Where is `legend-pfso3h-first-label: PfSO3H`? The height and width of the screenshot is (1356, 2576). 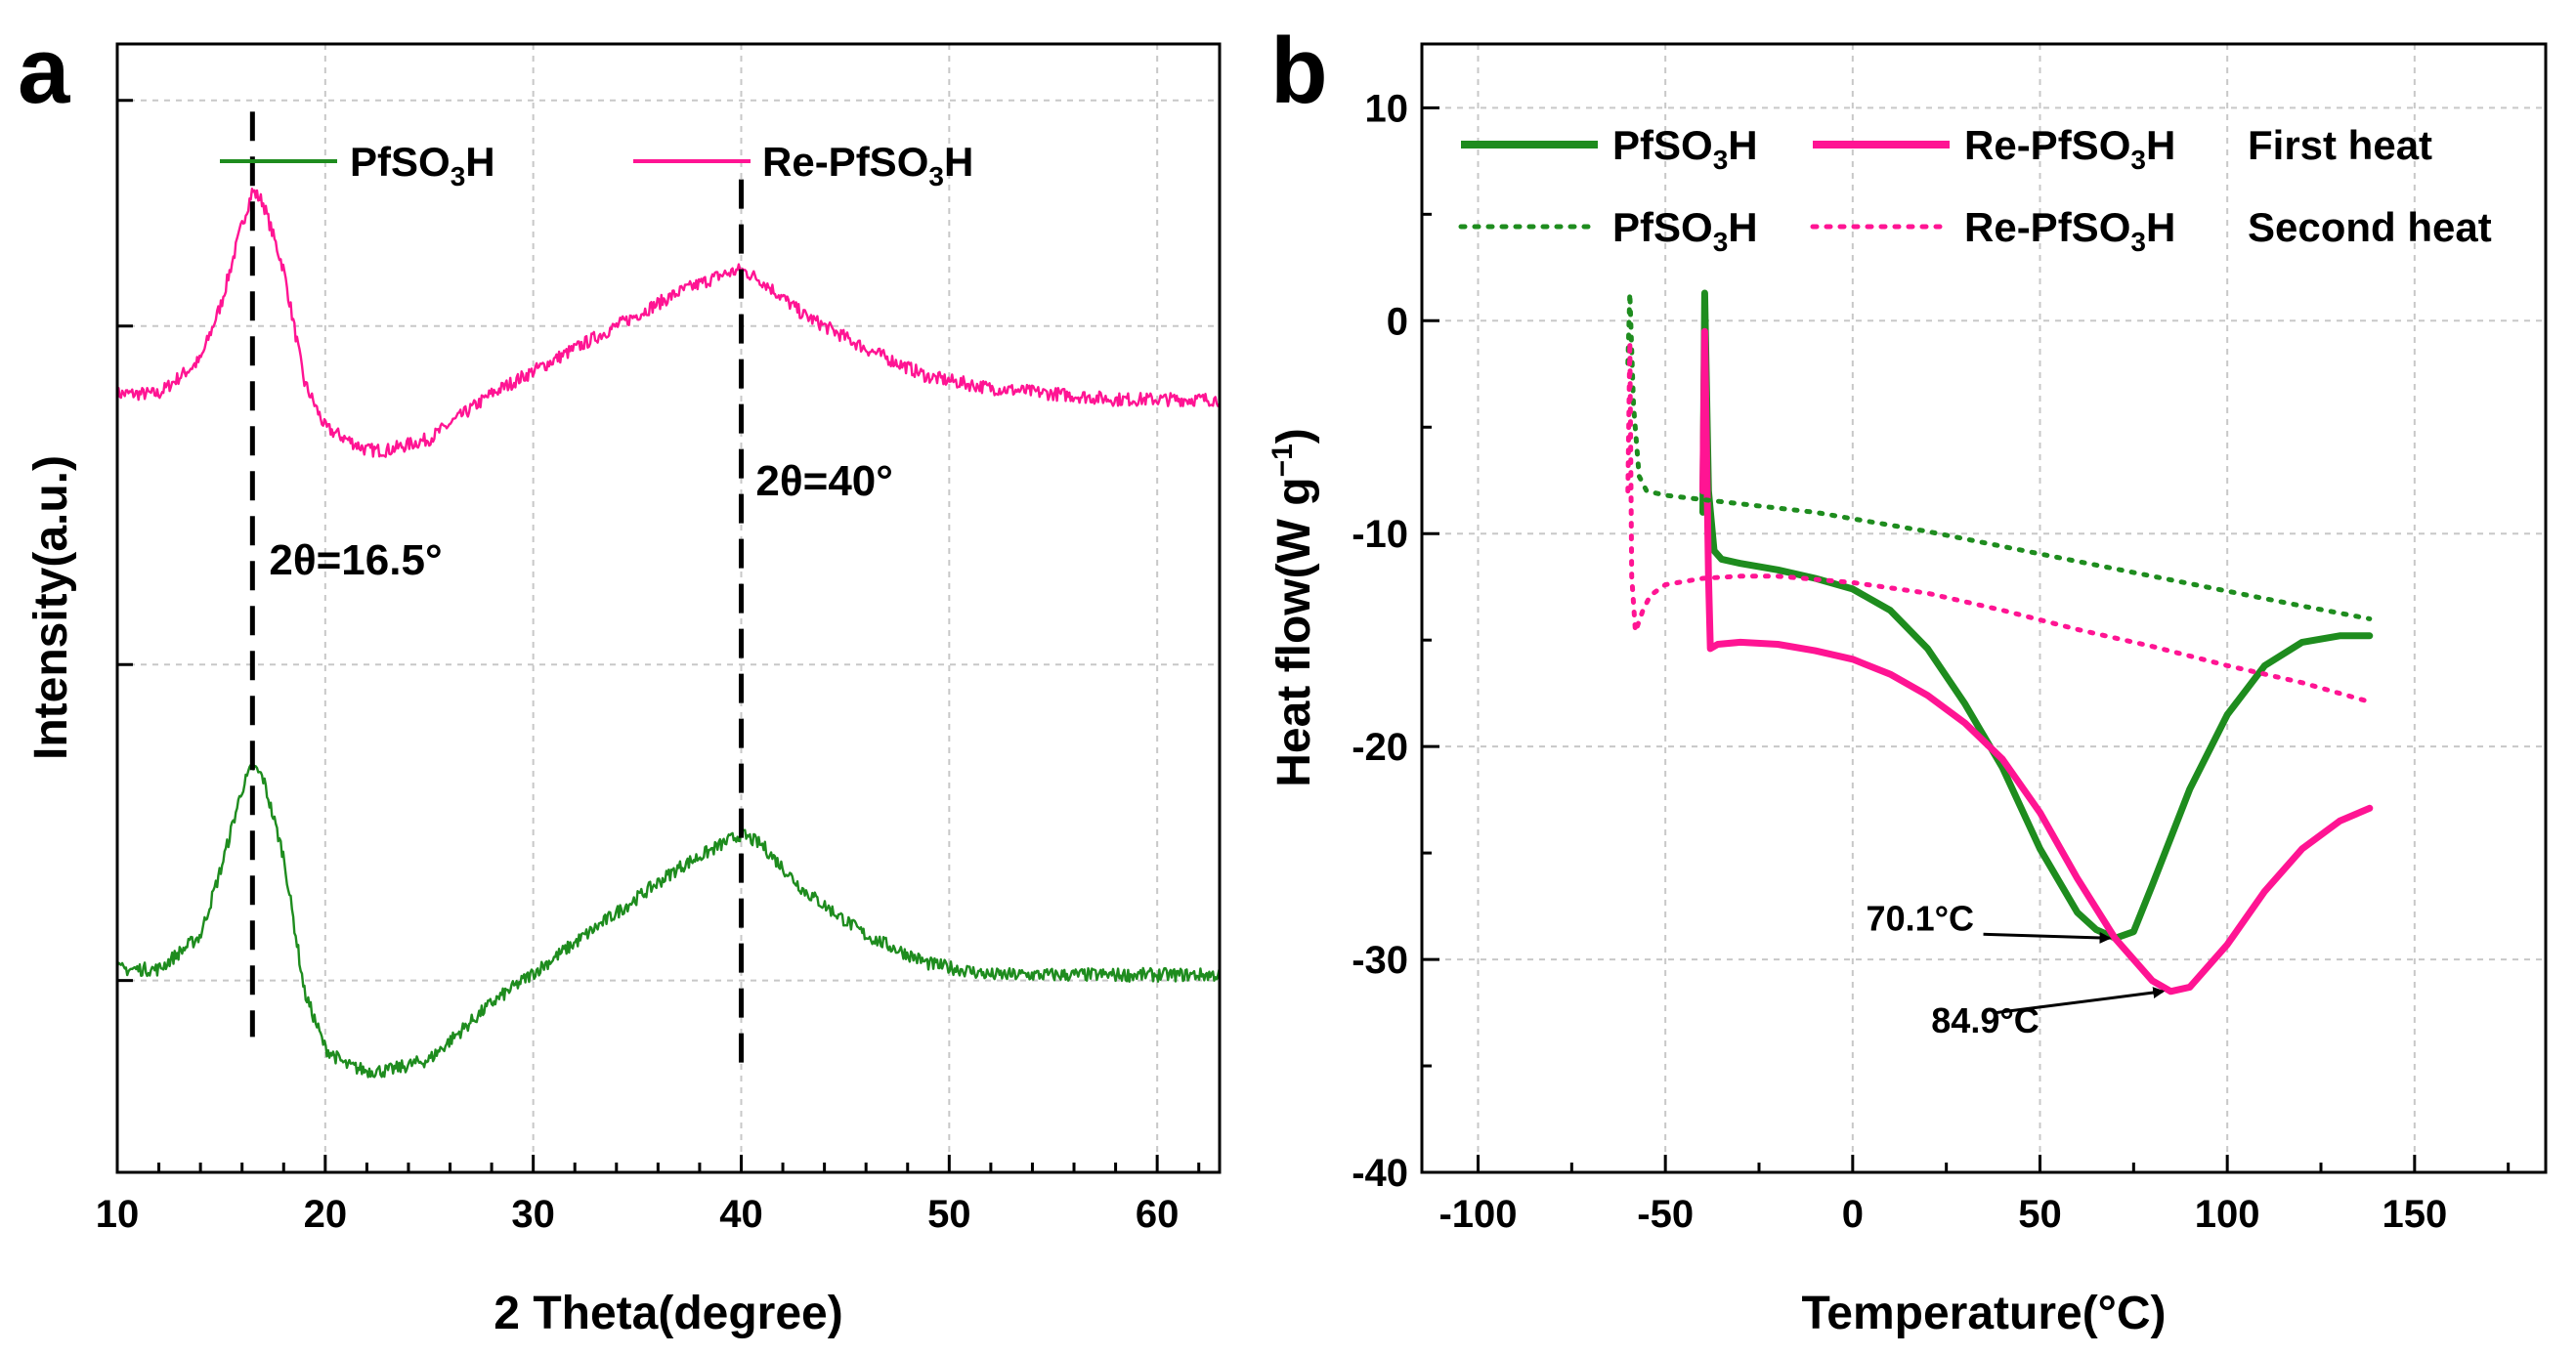 legend-pfso3h-first-label: PfSO3H is located at coordinates (1685, 149).